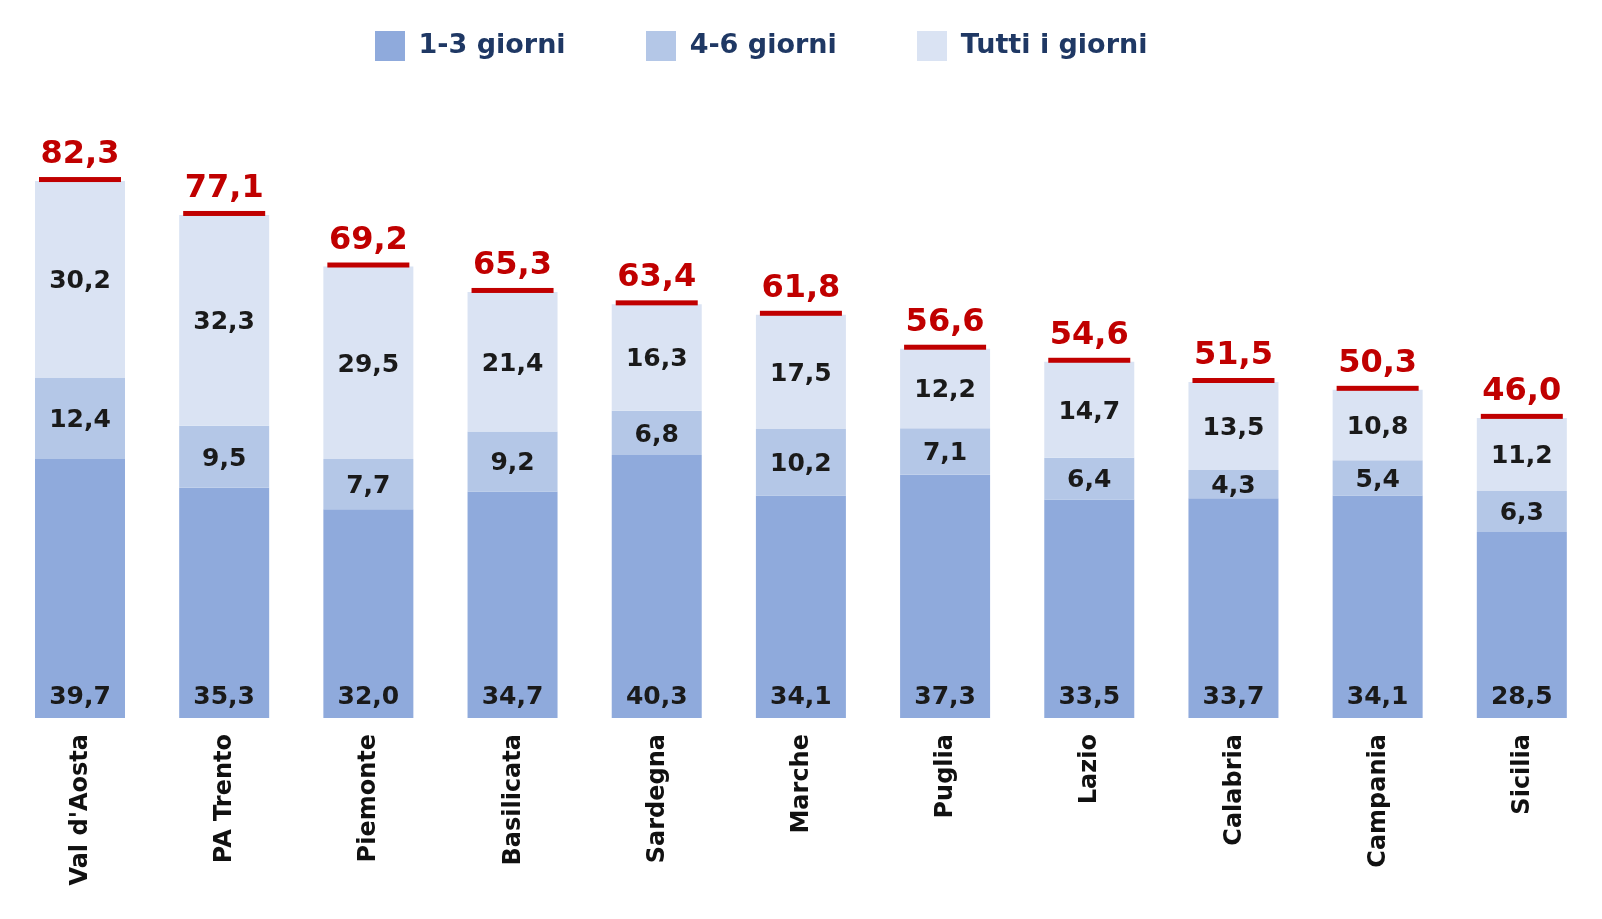 The height and width of the screenshot is (919, 1602). Describe the element at coordinates (224, 185) in the screenshot. I see `total-label: 77,1` at that location.